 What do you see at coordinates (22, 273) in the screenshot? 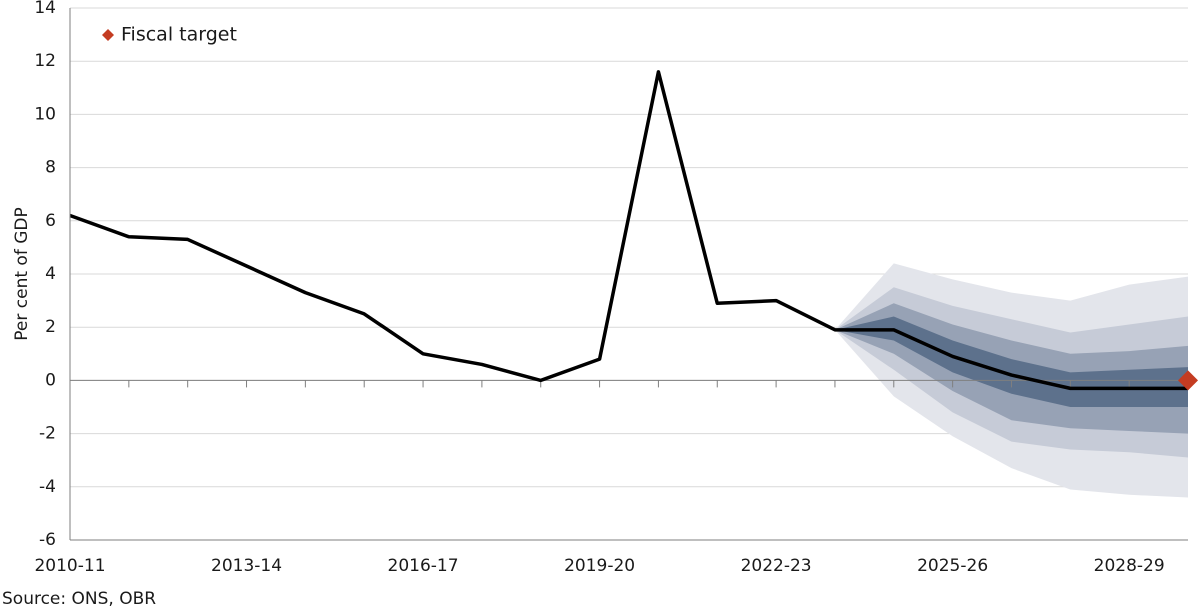
I see `y-axis-label: Per cent of GDP` at bounding box center [22, 273].